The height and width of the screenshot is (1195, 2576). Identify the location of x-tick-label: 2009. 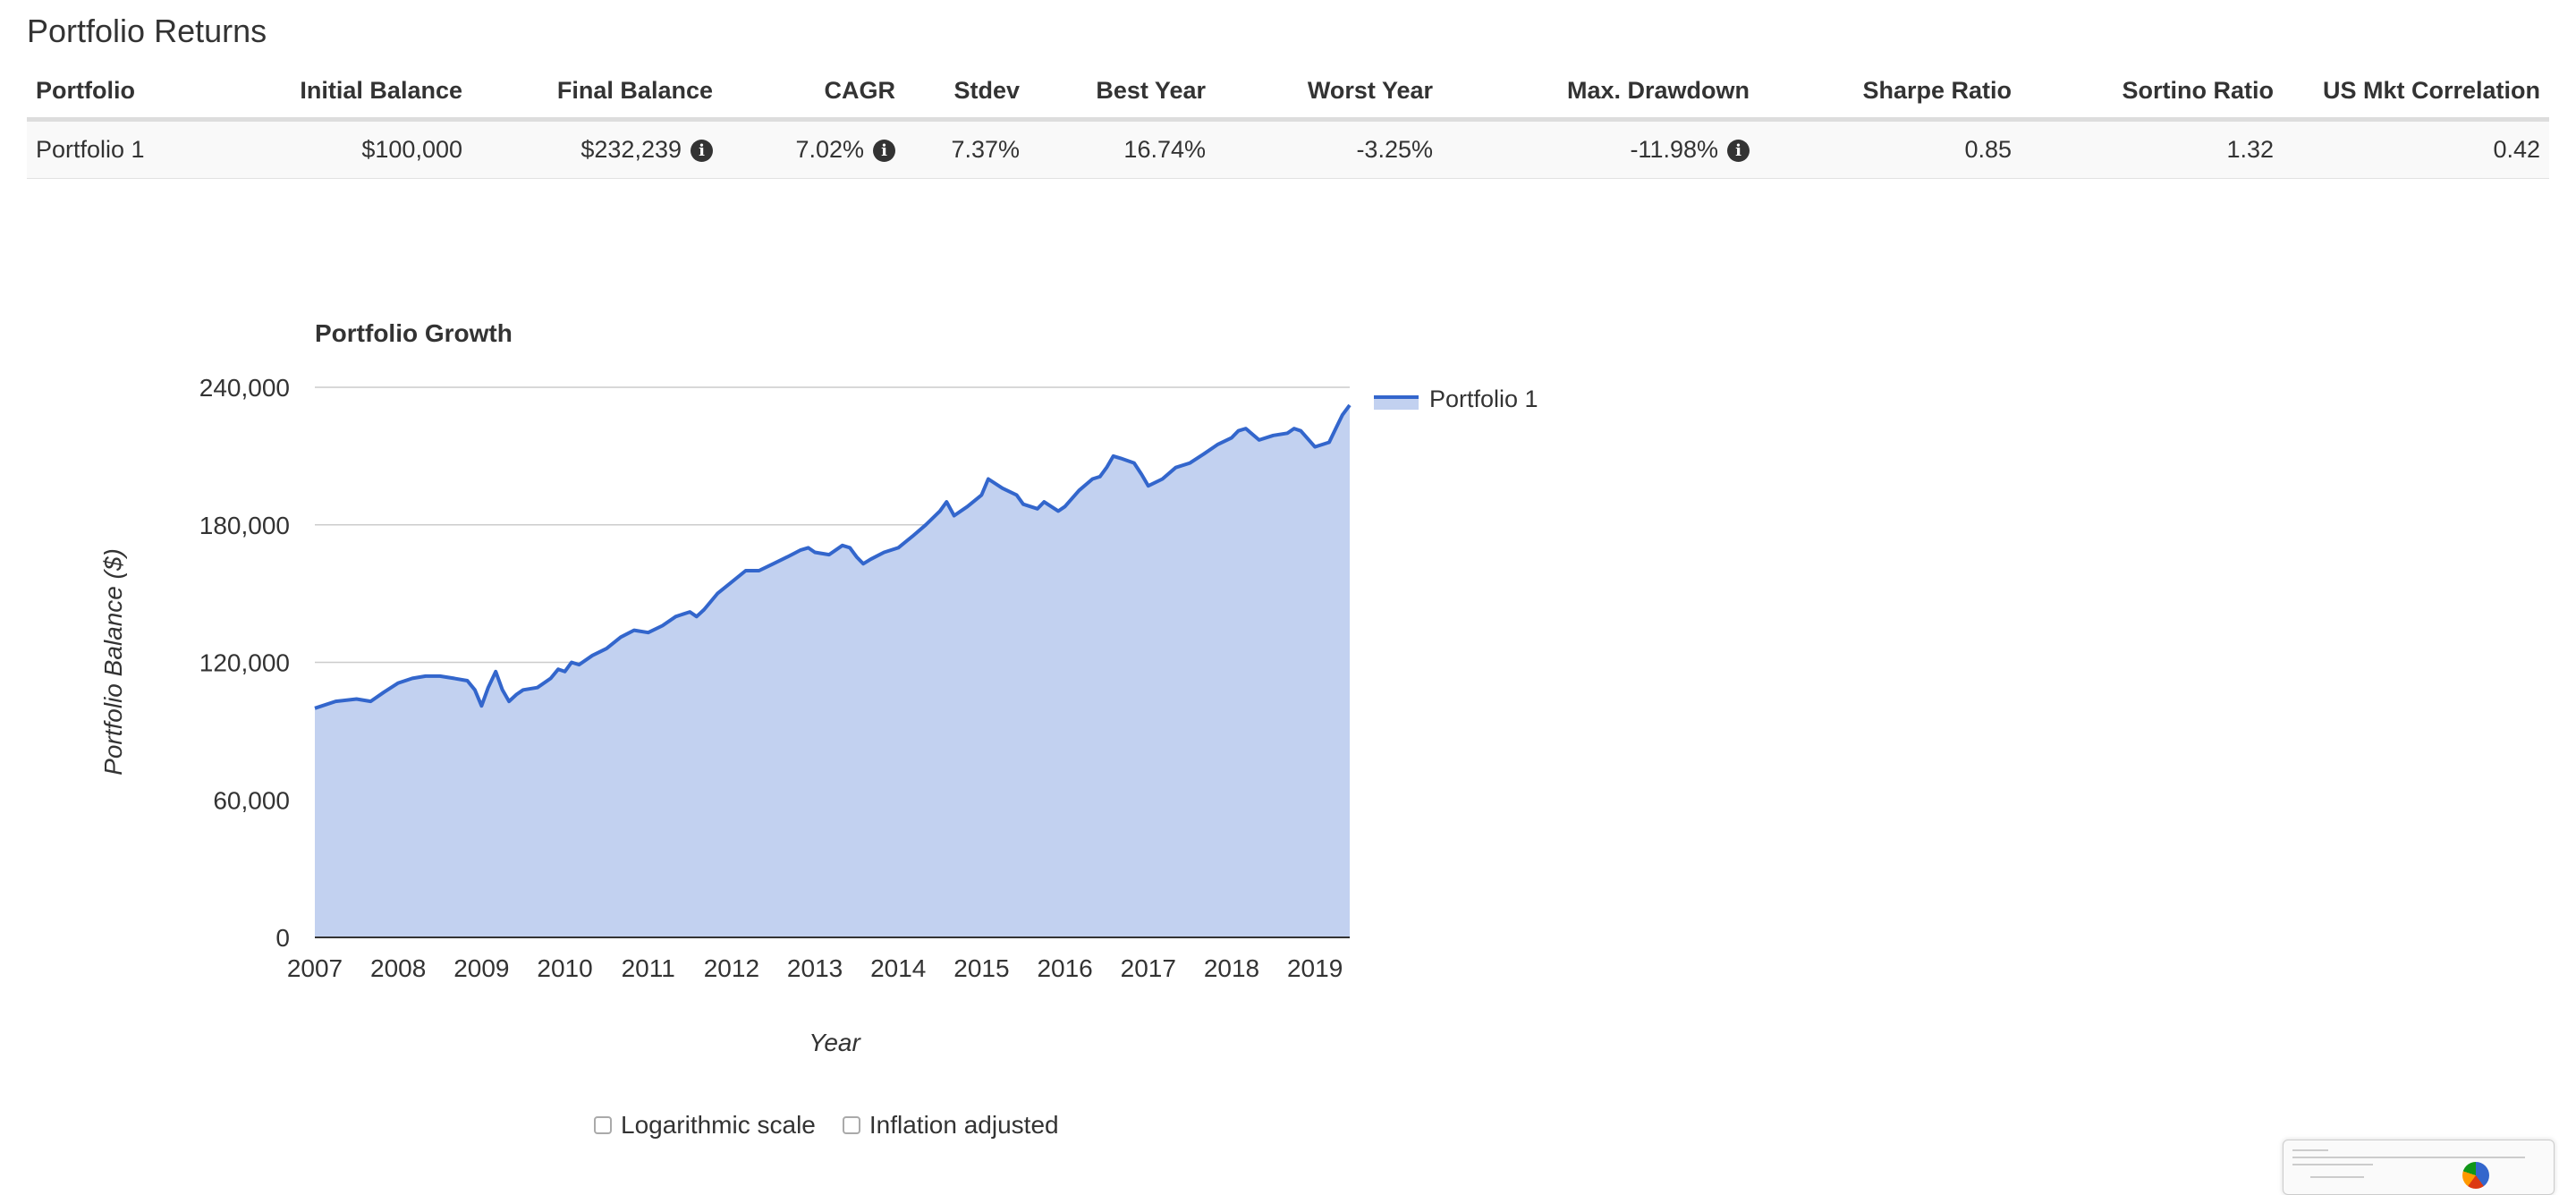
(481, 968).